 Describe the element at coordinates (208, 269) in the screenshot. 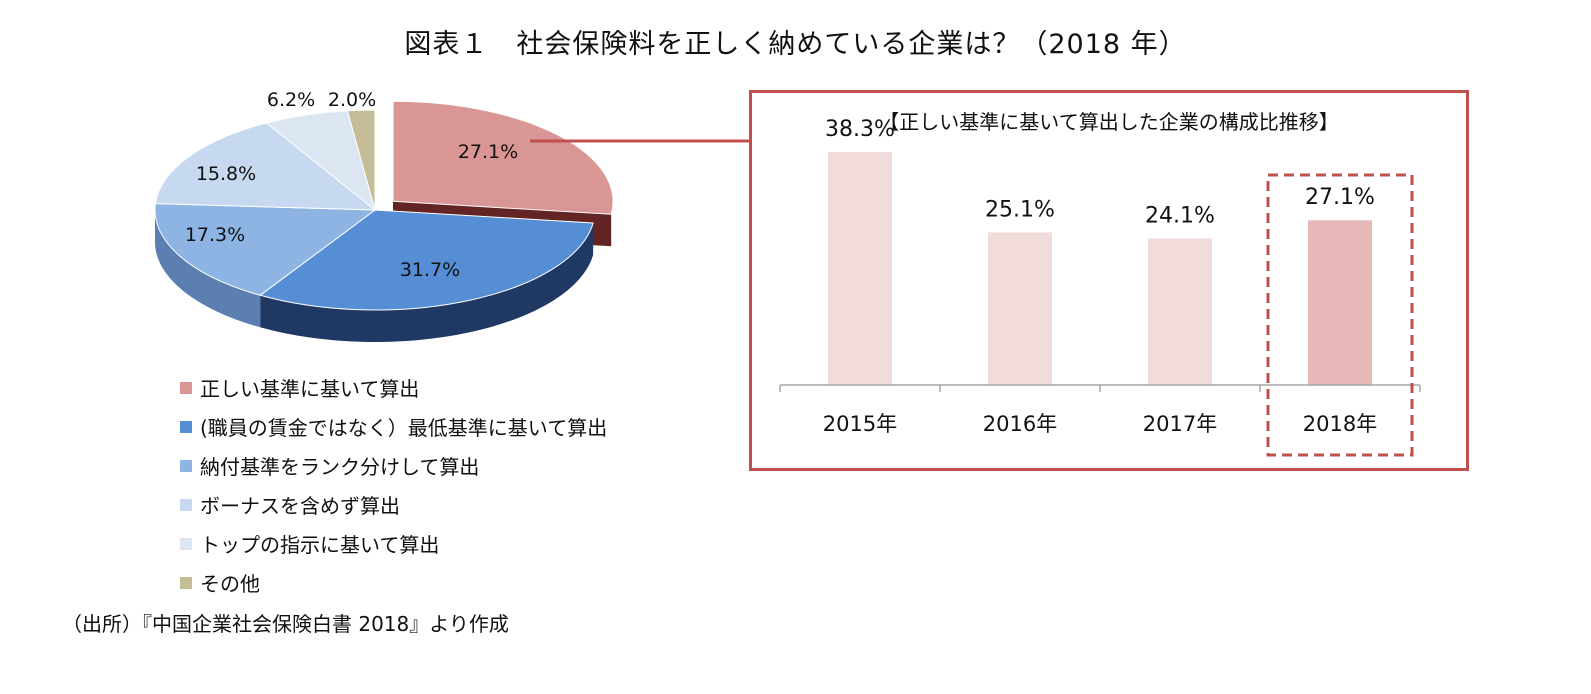

I see `slice-2-side` at that location.